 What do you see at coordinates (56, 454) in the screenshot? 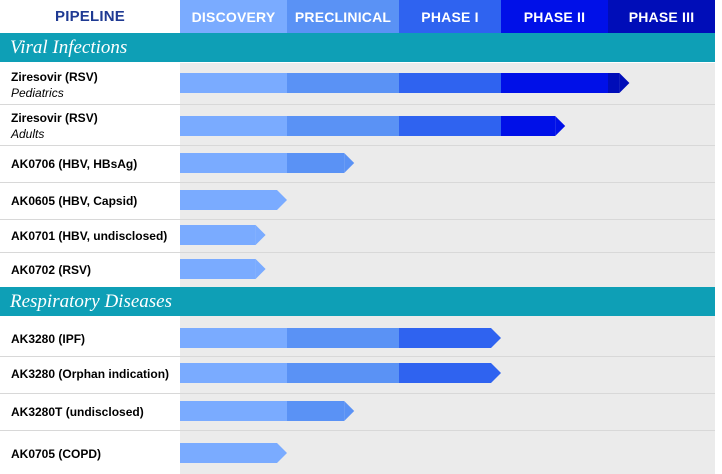
I see `program-label: AK0705 (COPD)` at bounding box center [56, 454].